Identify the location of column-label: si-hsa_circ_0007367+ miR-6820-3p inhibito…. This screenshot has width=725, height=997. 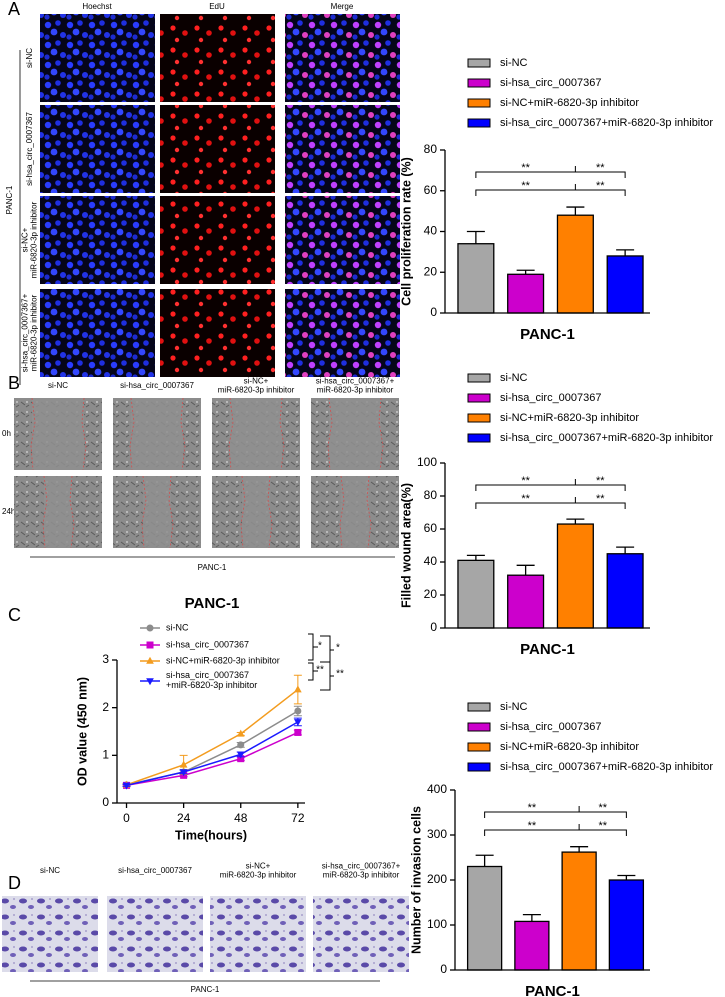
(361, 871).